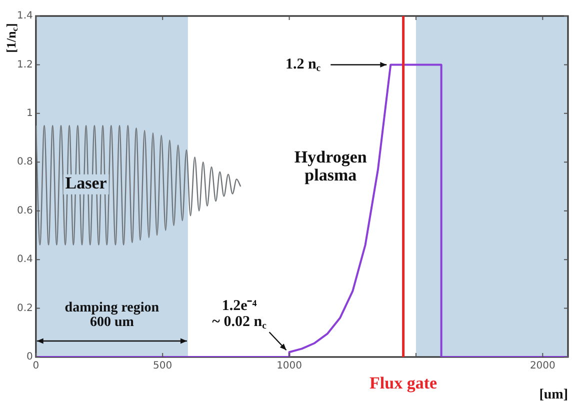  I want to click on series-label: Laser, so click(86, 183).